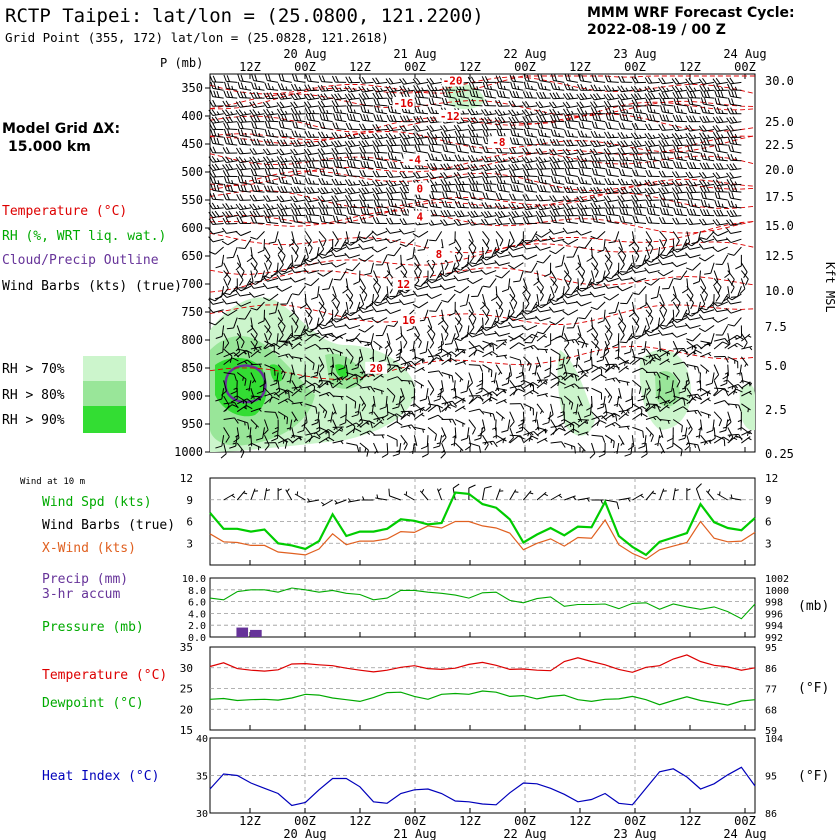 Image resolution: width=840 pixels, height=840 pixels. Describe the element at coordinates (192, 116) in the screenshot. I see `pressure-tick-label: 400` at that location.